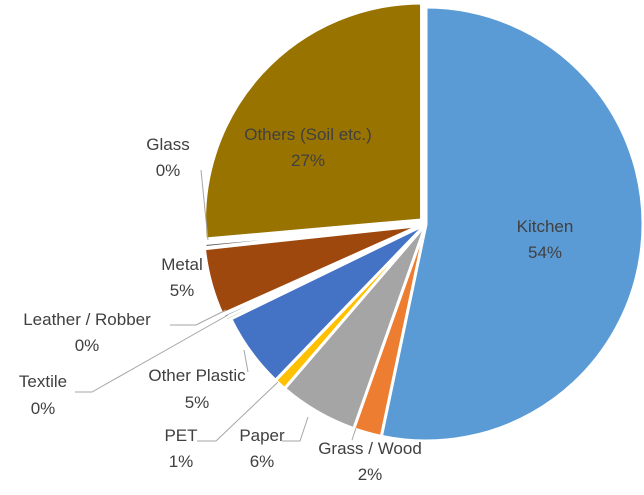 The width and height of the screenshot is (644, 495). I want to click on leader-line-pet, so click(238, 411).